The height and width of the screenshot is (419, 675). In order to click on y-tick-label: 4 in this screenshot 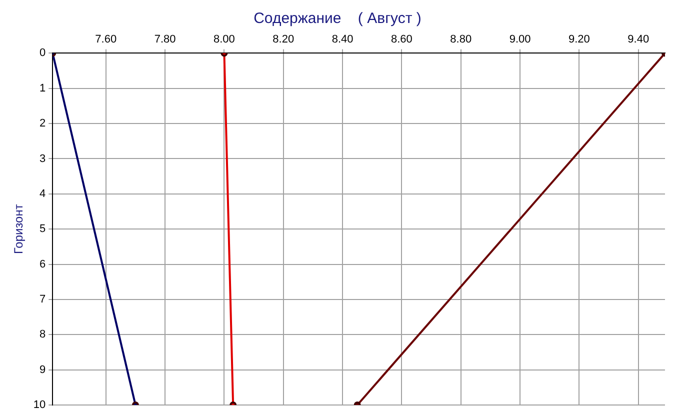, I will do `click(43, 194)`.